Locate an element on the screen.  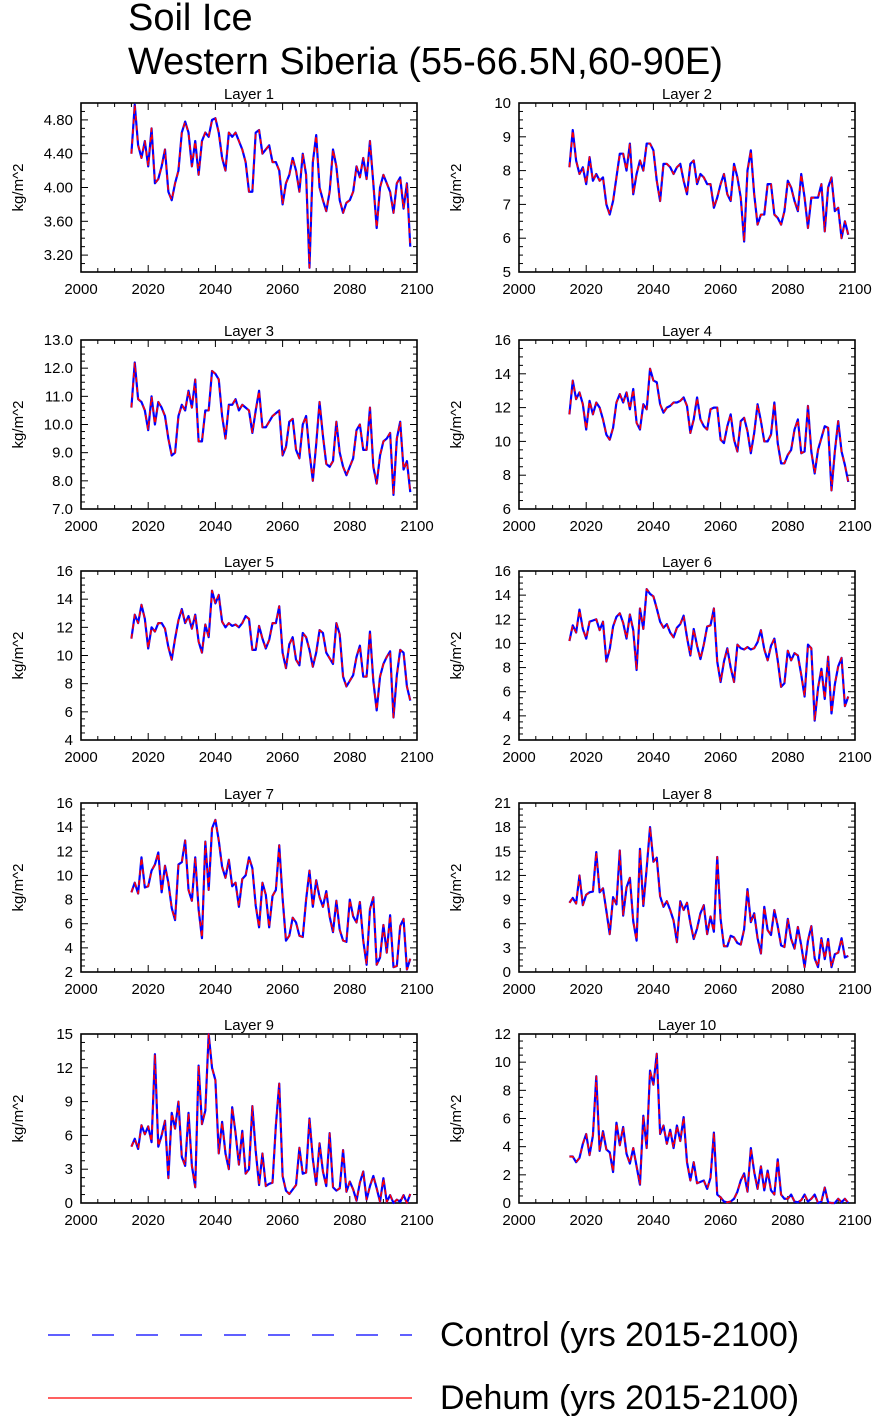
panel-title: Layer 4 is located at coordinates (687, 331).